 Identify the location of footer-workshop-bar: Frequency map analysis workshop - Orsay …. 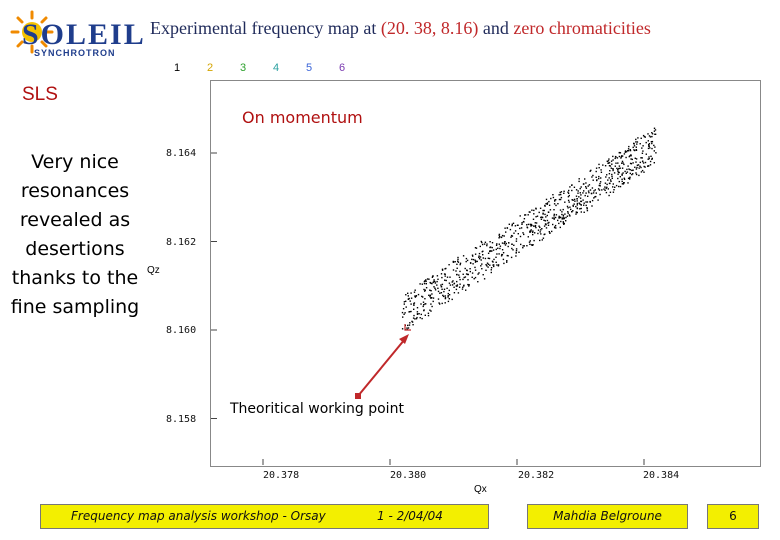
(264, 516).